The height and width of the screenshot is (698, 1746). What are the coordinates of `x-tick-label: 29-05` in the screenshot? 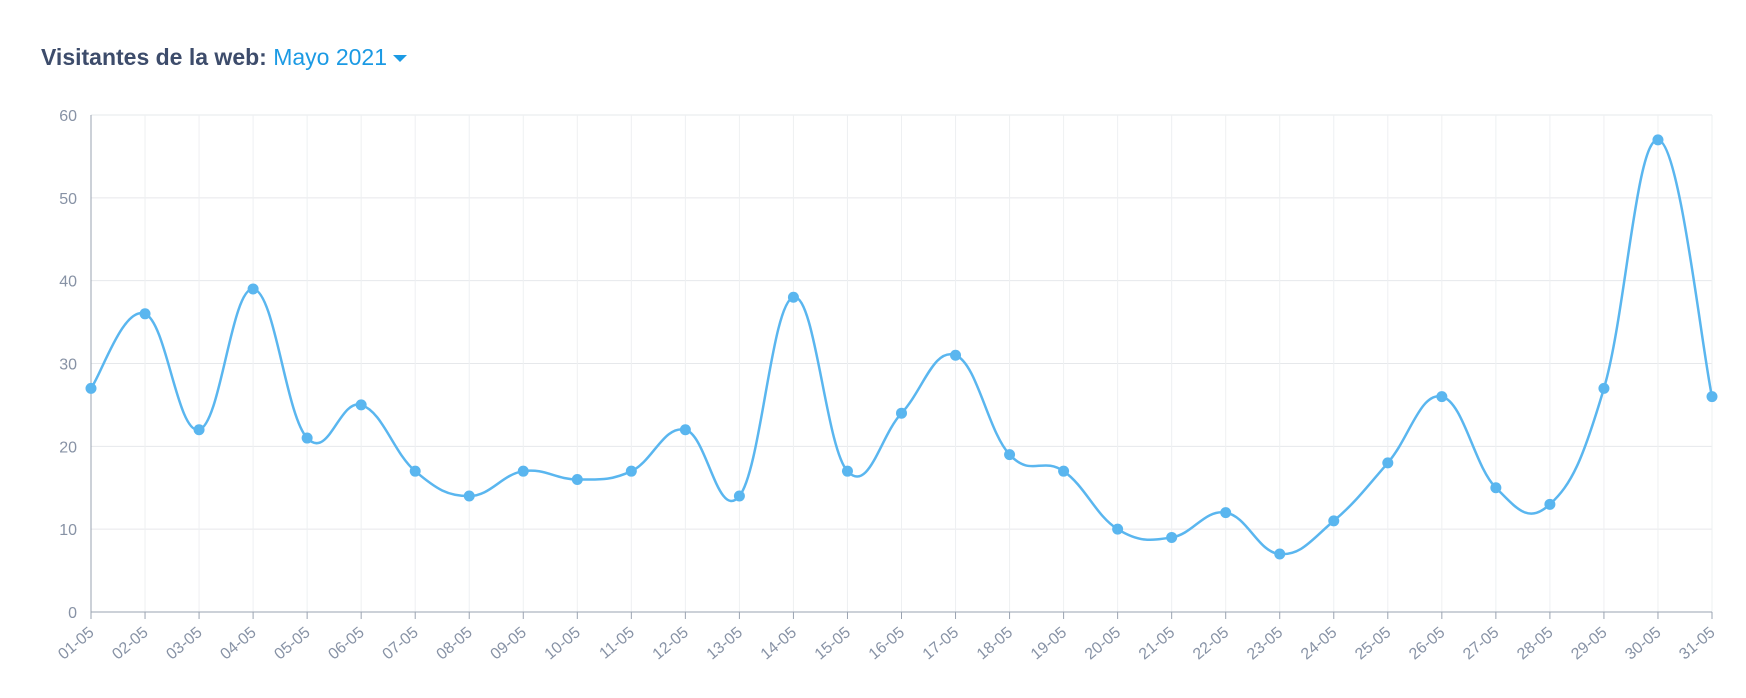 It's located at (1589, 643).